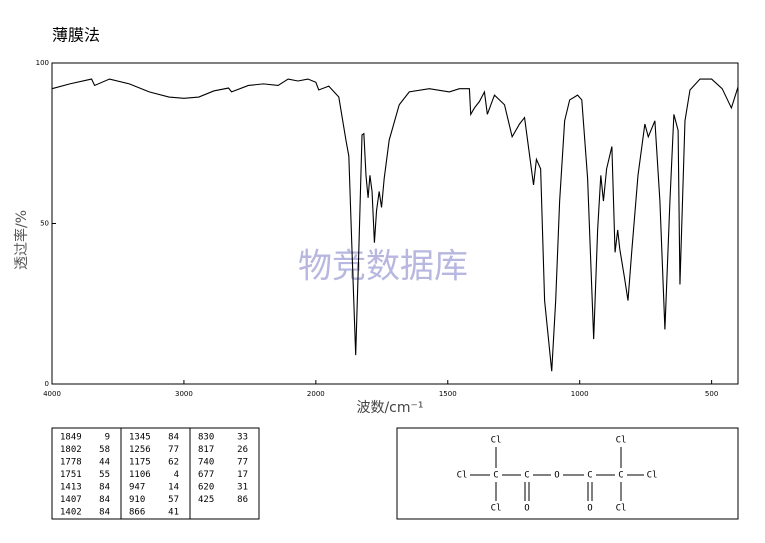  Describe the element at coordinates (140, 450) in the screenshot. I see `peak-wavenumber: 1256` at that location.